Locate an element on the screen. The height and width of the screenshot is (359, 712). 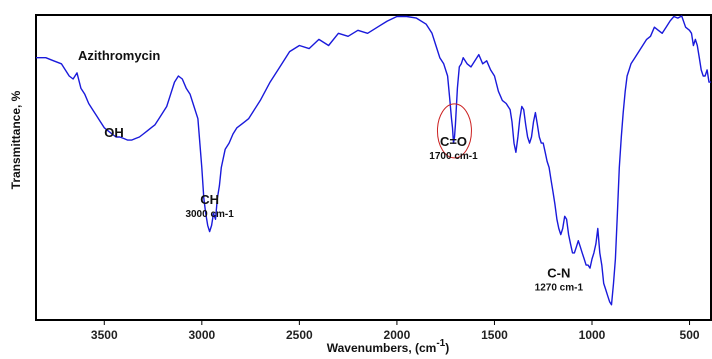
x-tick-label: 1500 is located at coordinates (494, 335).